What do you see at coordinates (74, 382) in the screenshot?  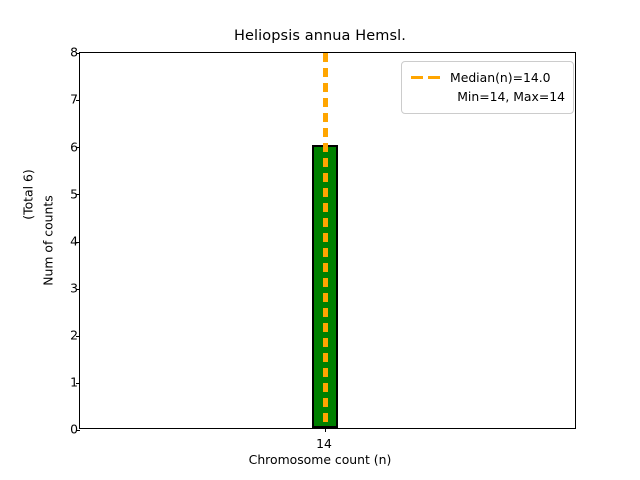 I see `ytick-label-1: 1` at bounding box center [74, 382].